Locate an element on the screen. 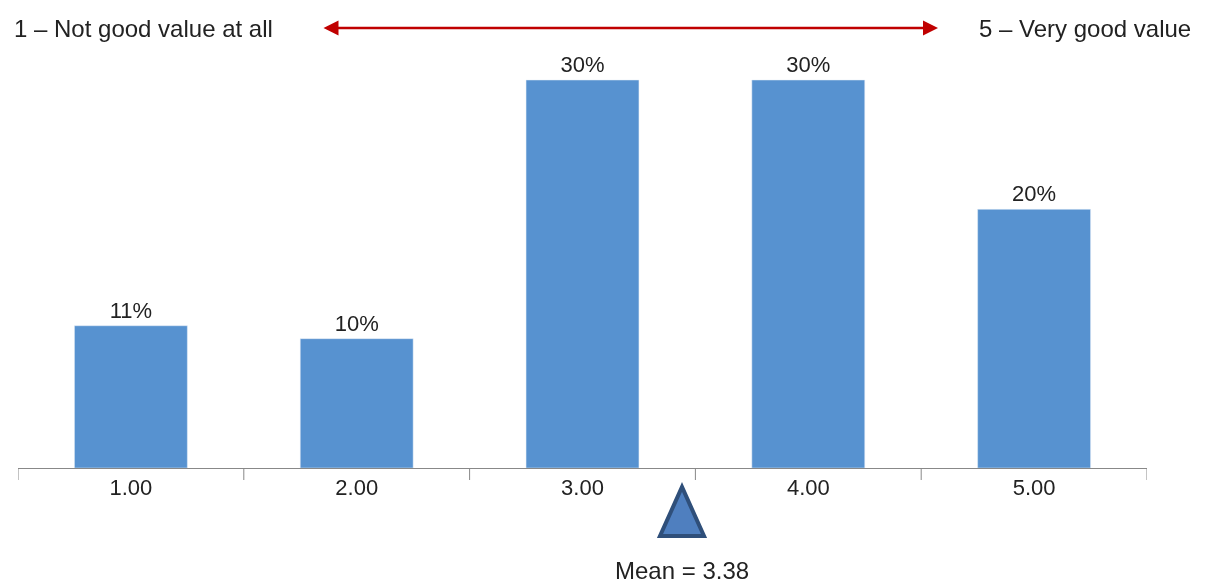  x-tick-label: 4.00 is located at coordinates (808, 488).